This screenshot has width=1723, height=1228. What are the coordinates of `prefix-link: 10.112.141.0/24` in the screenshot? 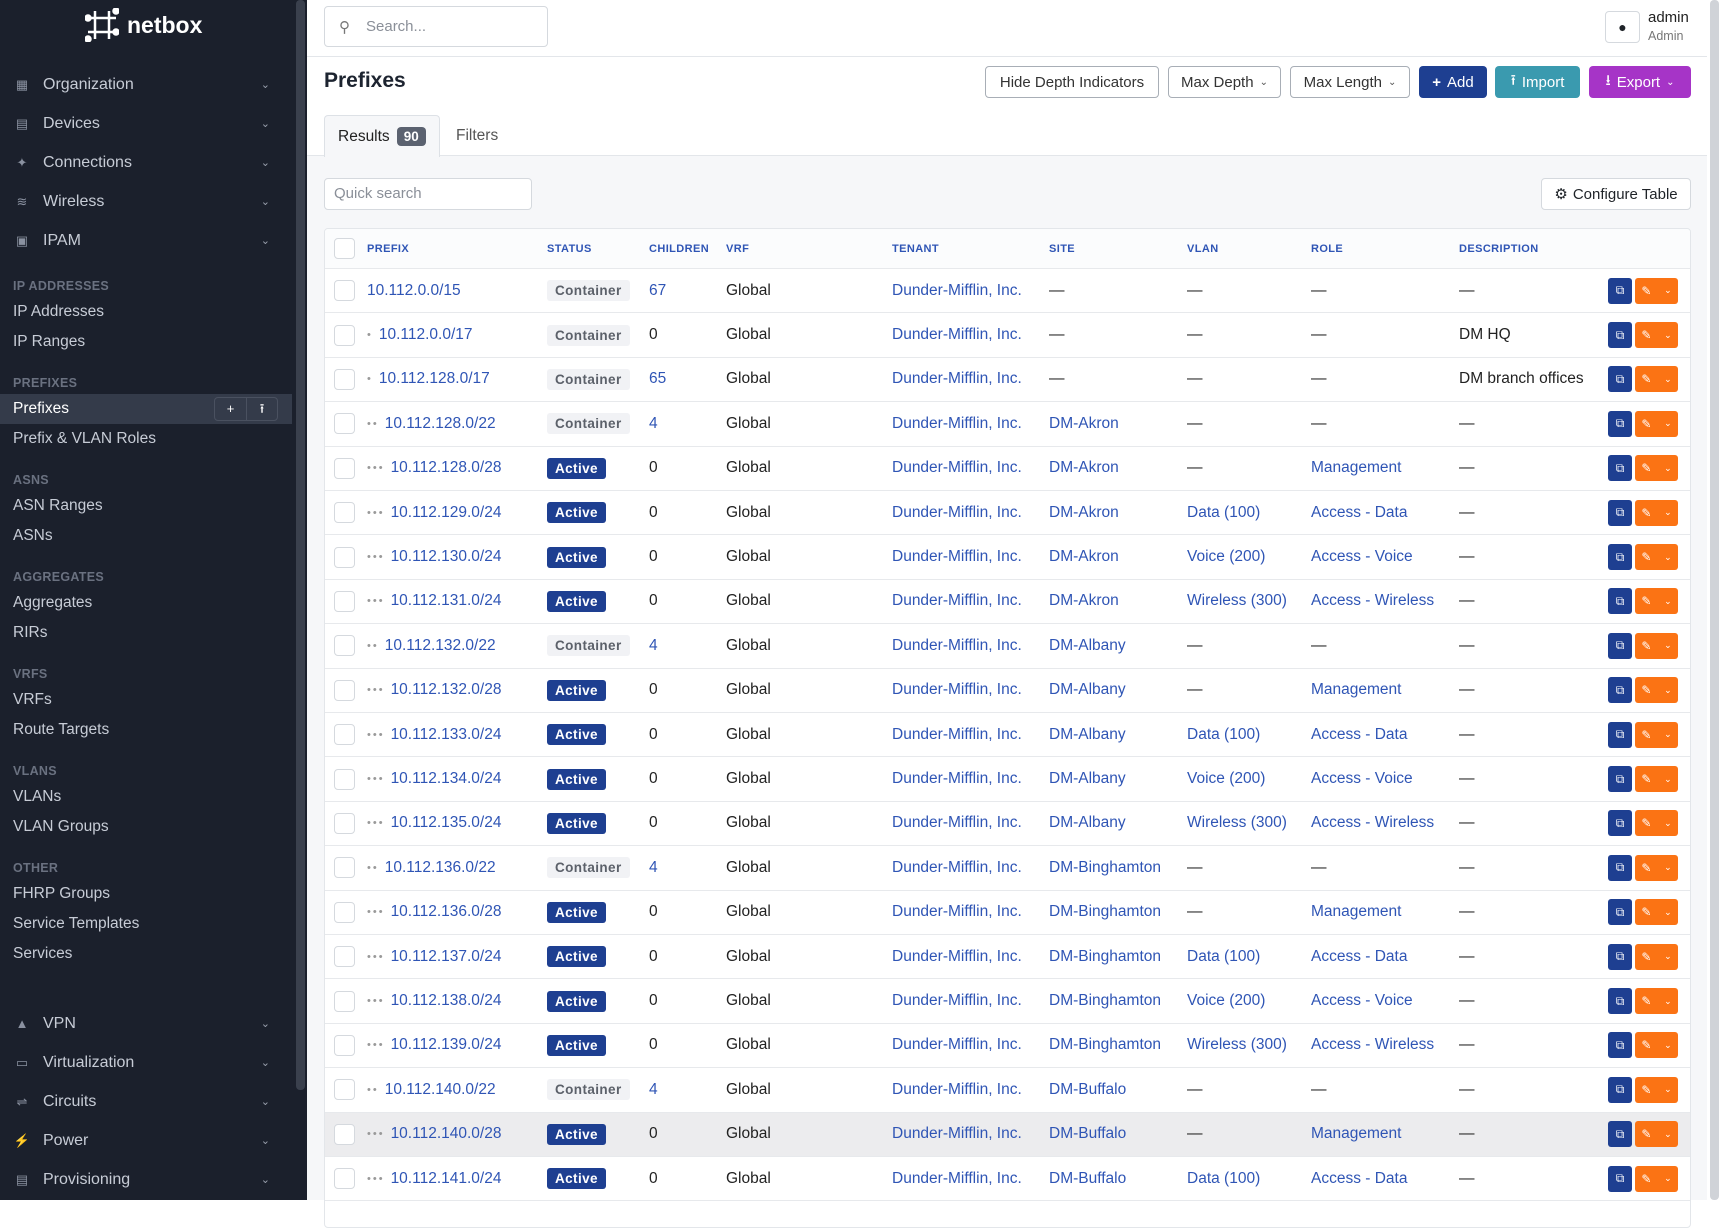 It's located at (446, 1178).